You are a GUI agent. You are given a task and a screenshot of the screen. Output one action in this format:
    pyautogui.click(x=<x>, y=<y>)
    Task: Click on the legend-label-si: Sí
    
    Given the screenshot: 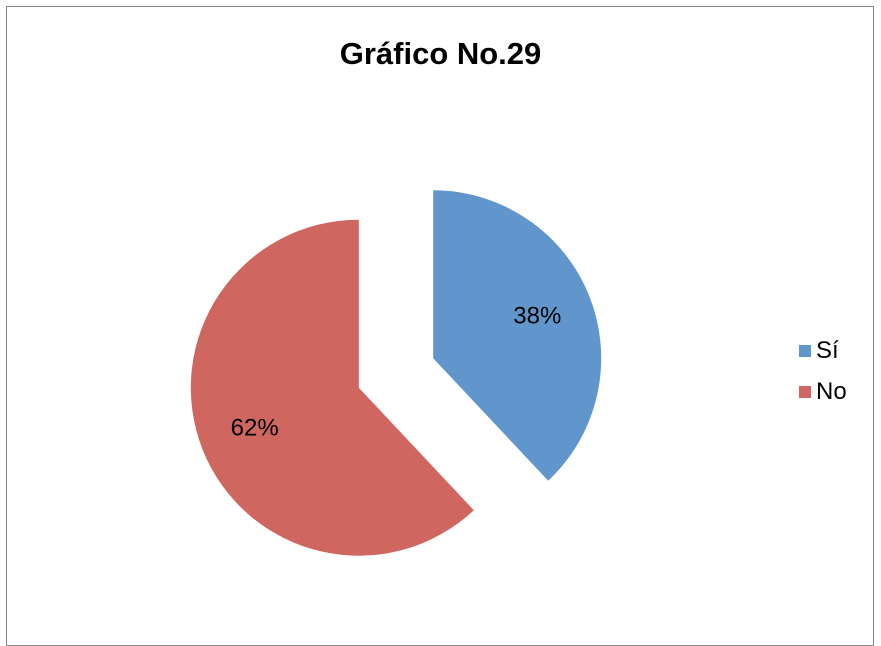 What is the action you would take?
    pyautogui.click(x=827, y=350)
    